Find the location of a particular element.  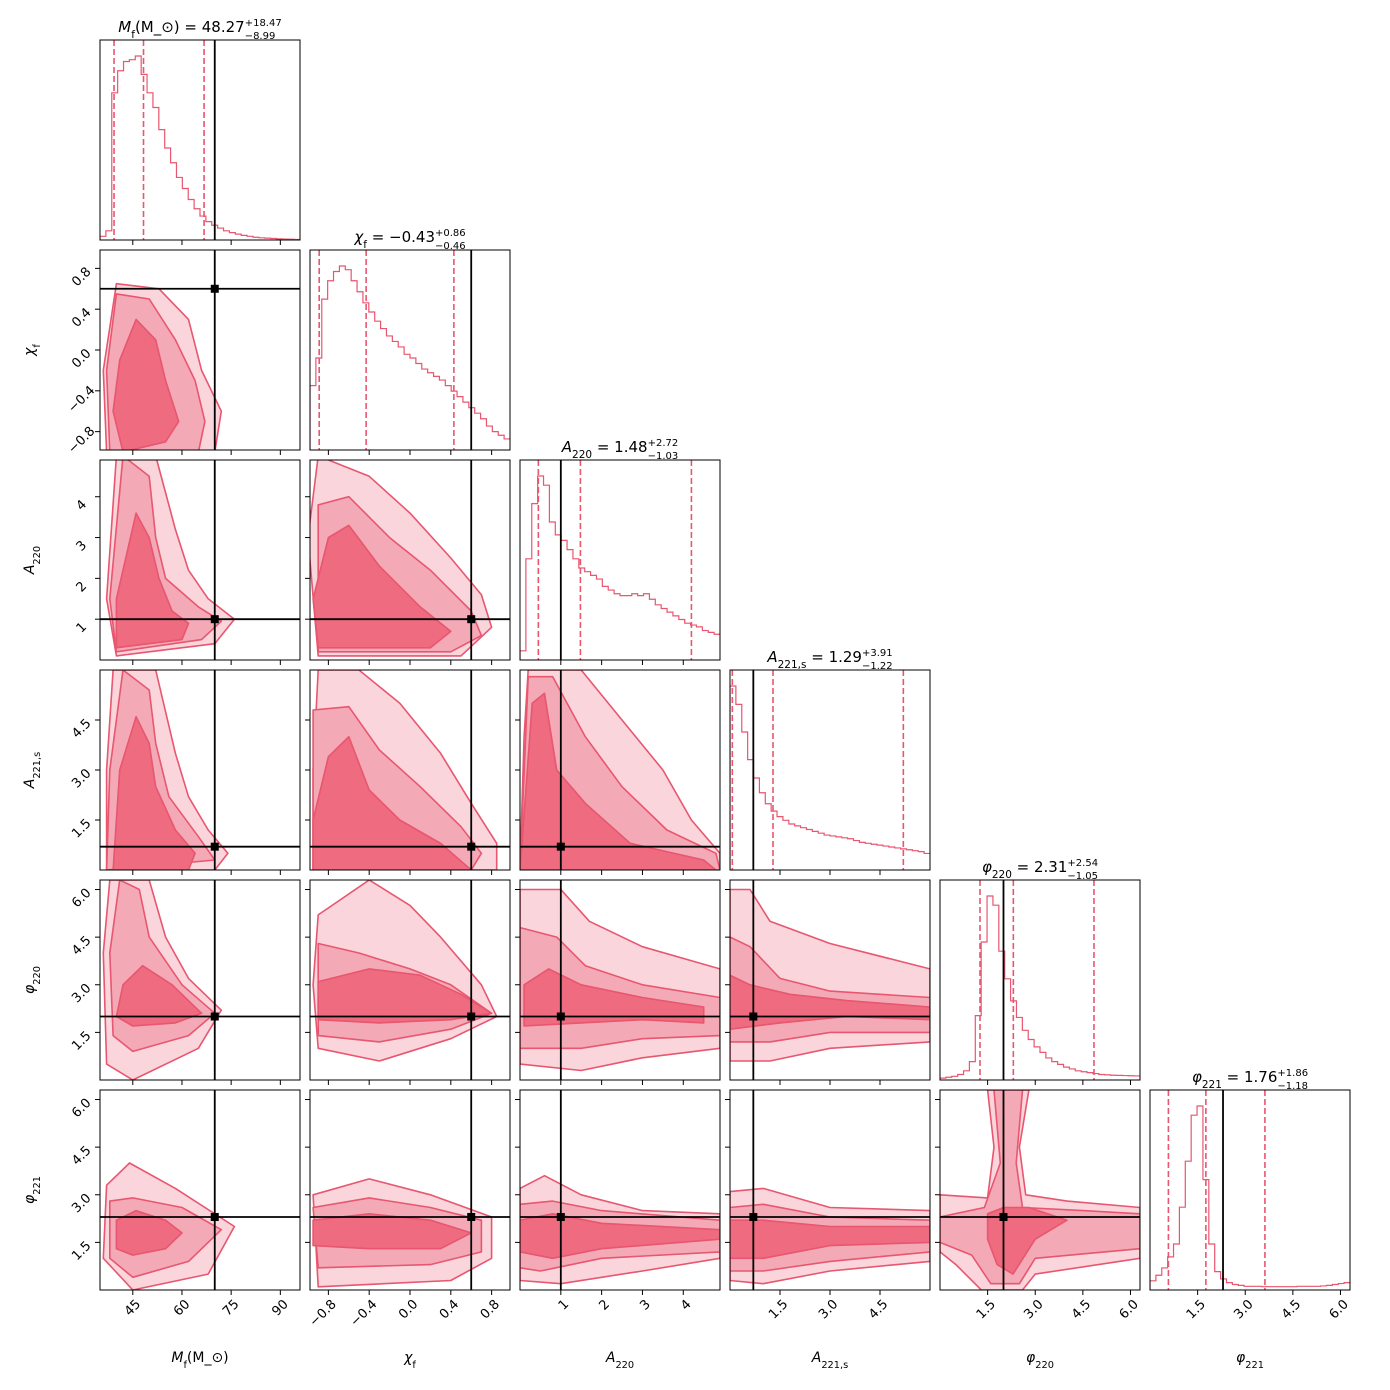

contour-middle is located at coordinates (162, 966).